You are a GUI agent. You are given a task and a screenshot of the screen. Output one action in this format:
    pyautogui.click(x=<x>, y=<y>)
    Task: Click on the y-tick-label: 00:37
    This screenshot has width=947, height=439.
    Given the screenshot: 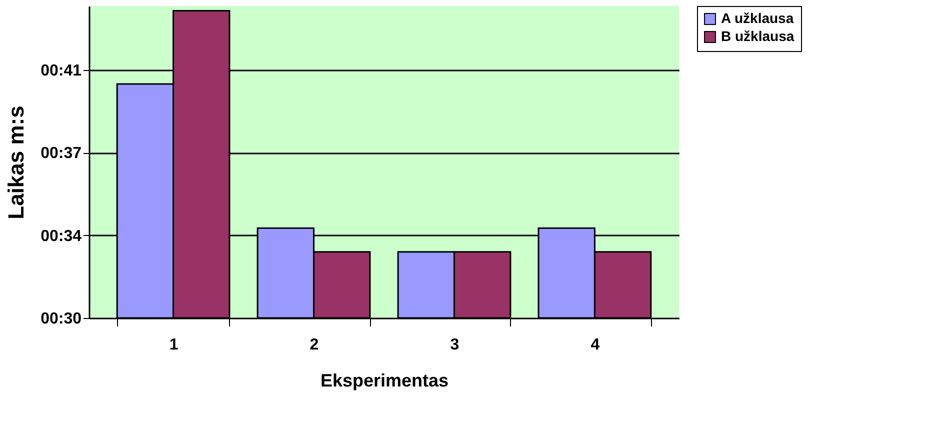 What is the action you would take?
    pyautogui.click(x=61, y=153)
    